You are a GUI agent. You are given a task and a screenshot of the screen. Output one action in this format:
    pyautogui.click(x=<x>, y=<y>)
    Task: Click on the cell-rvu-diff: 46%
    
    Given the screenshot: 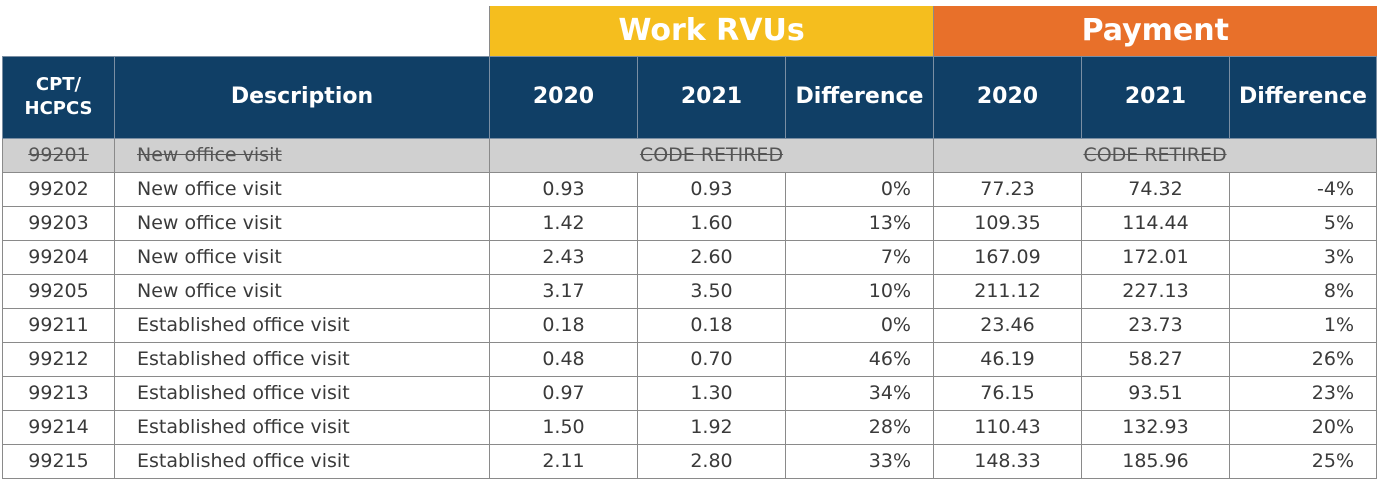 What is the action you would take?
    pyautogui.click(x=859, y=359)
    